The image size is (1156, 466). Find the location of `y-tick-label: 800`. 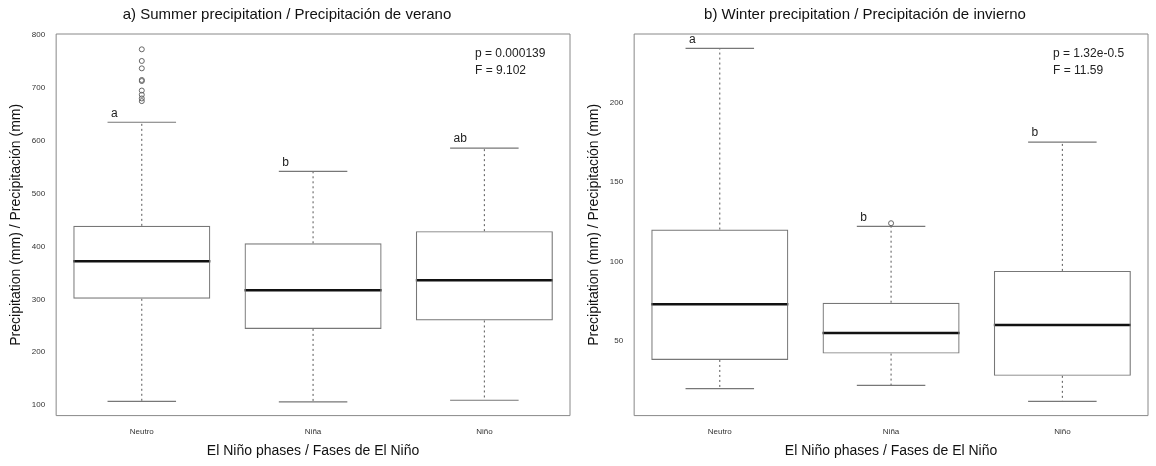

y-tick-label: 800 is located at coordinates (38, 35).